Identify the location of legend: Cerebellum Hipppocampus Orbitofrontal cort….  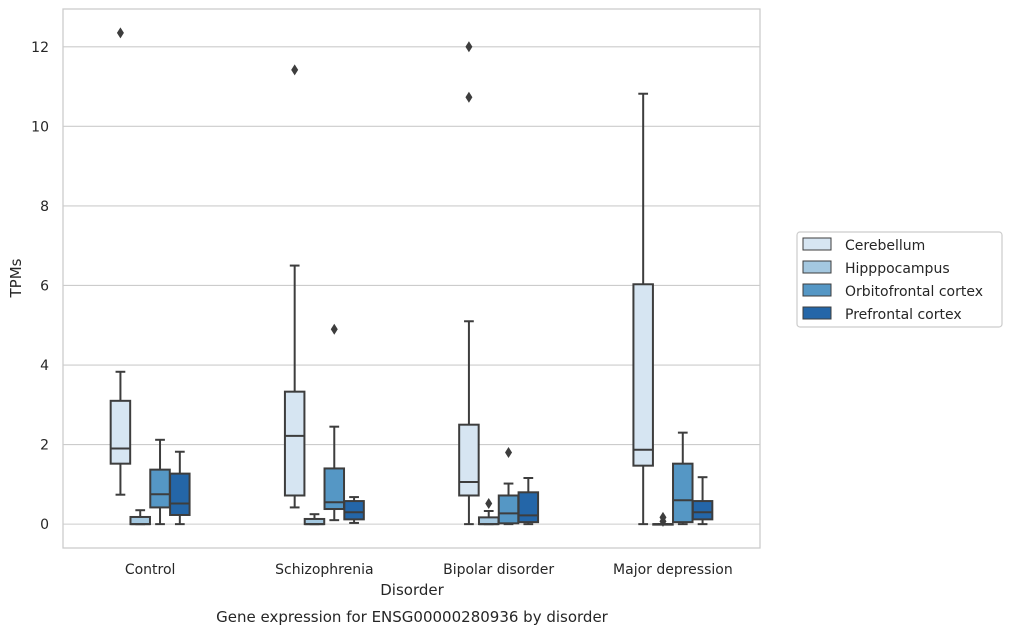
(899, 279).